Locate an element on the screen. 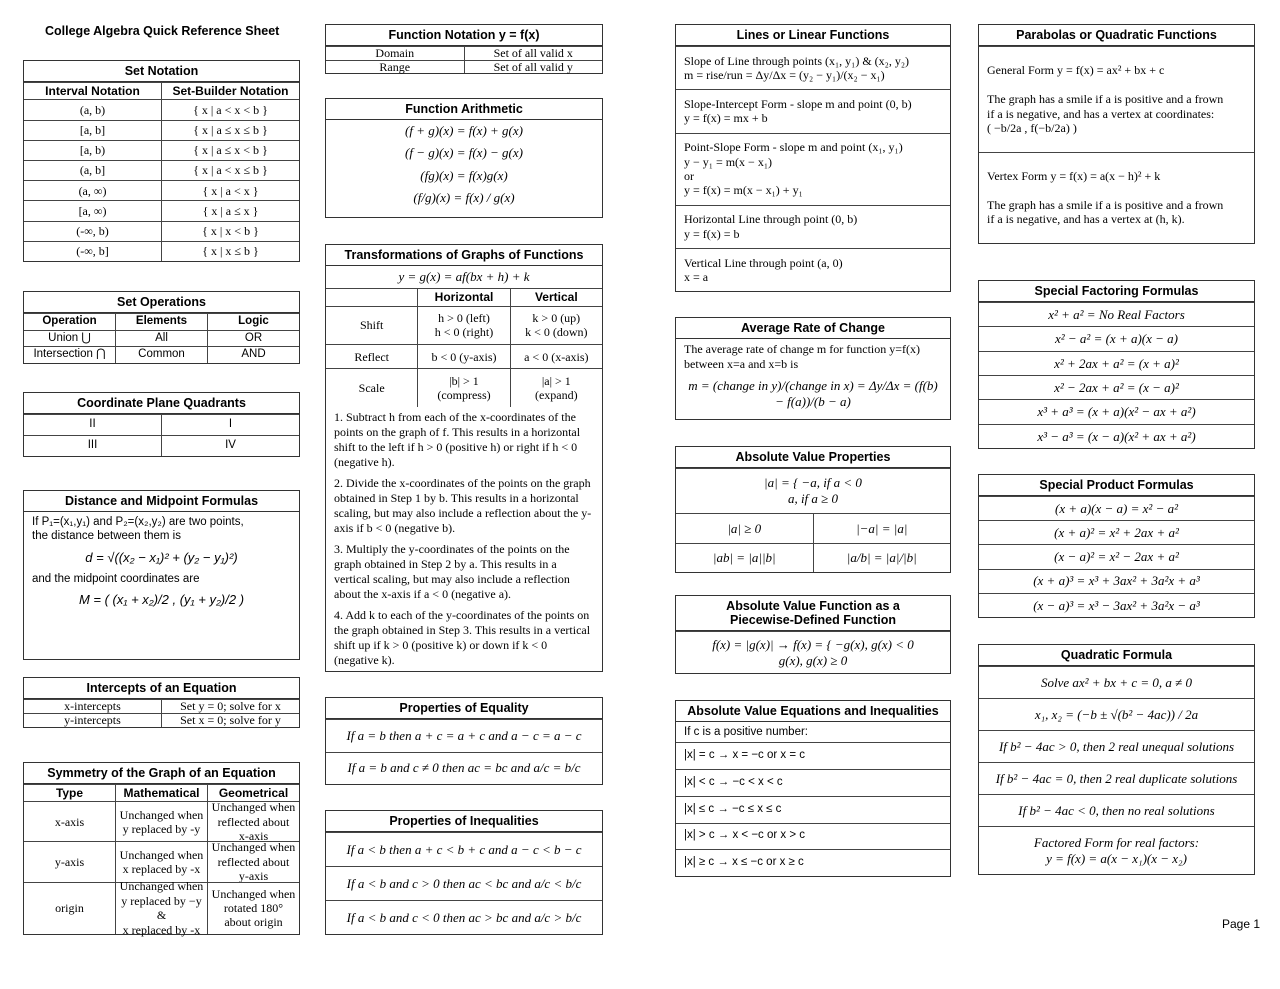 This screenshot has width=1280, height=989. table-row: y-intercepts Set x = 0; solve for y is located at coordinates (161, 720).